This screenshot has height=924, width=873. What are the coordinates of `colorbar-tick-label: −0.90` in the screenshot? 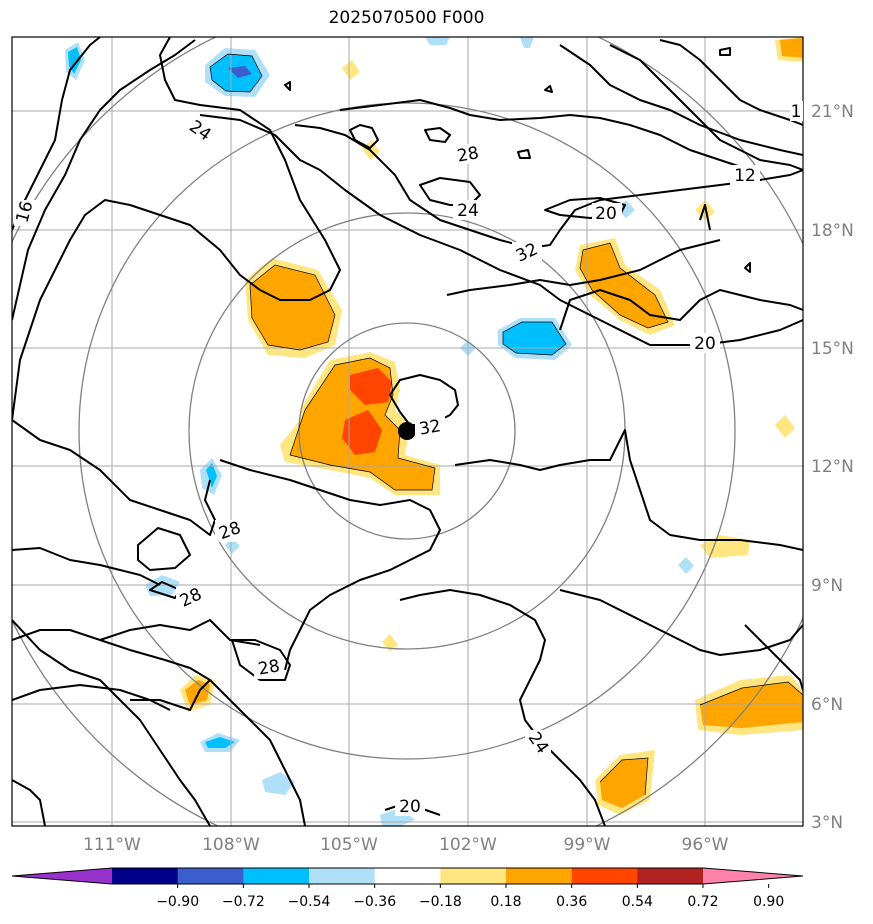 It's located at (177, 902).